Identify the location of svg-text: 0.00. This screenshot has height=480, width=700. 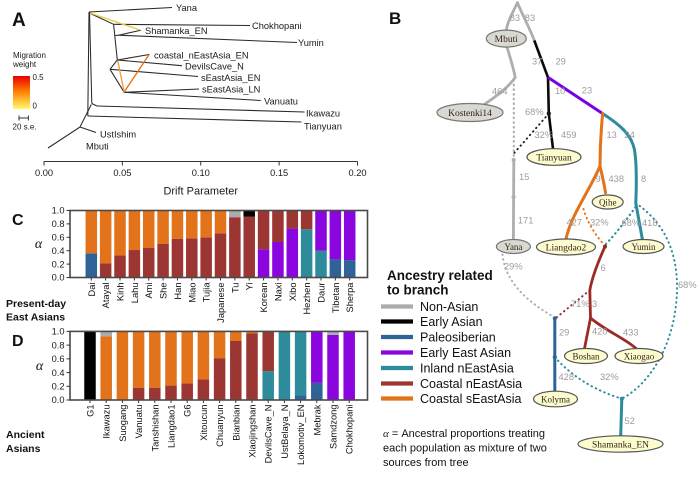
(44, 173).